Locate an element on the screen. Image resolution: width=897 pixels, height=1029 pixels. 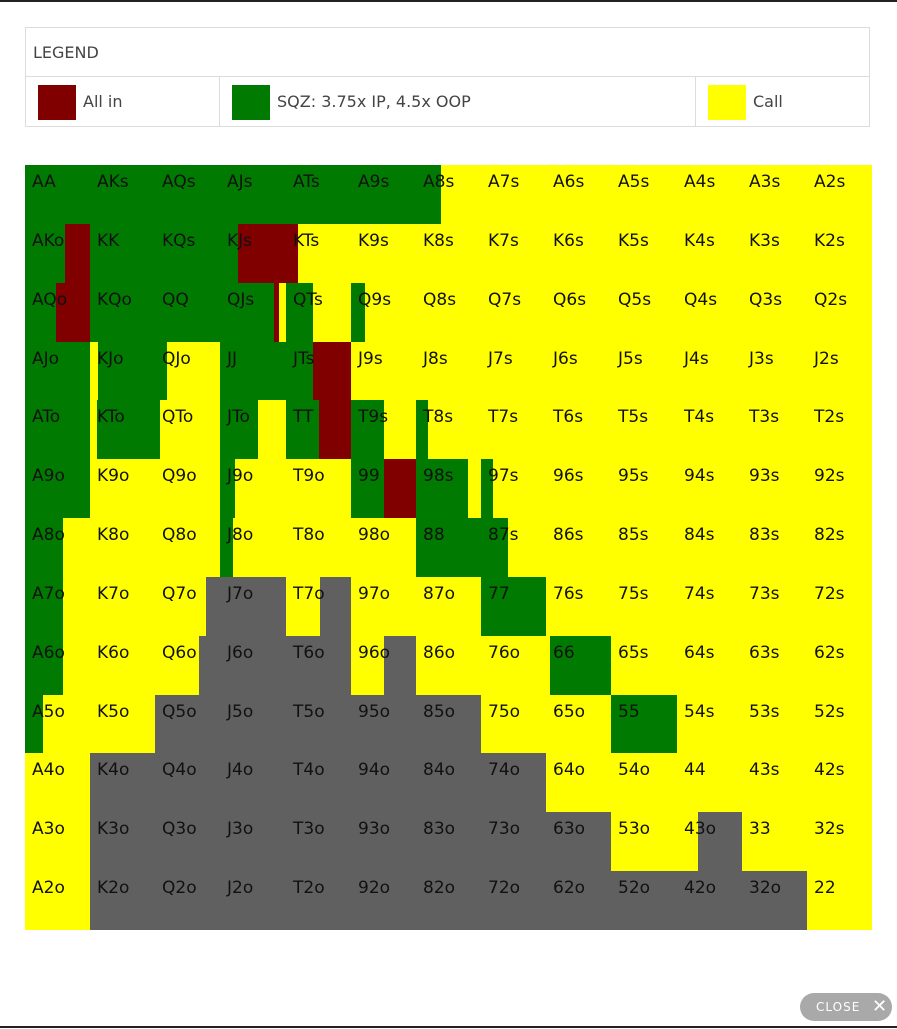
hand-cell: K6o is located at coordinates (122, 665).